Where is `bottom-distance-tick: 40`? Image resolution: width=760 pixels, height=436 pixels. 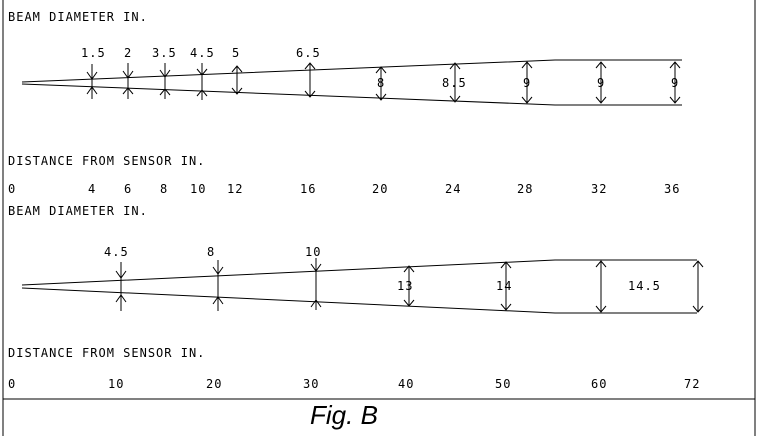
bottom-distance-tick: 40 is located at coordinates (406, 384).